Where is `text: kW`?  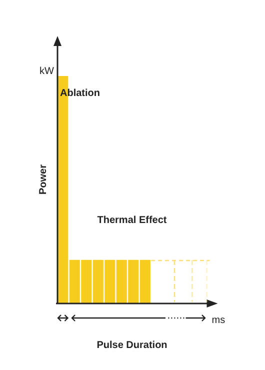
text: kW is located at coordinates (47, 71).